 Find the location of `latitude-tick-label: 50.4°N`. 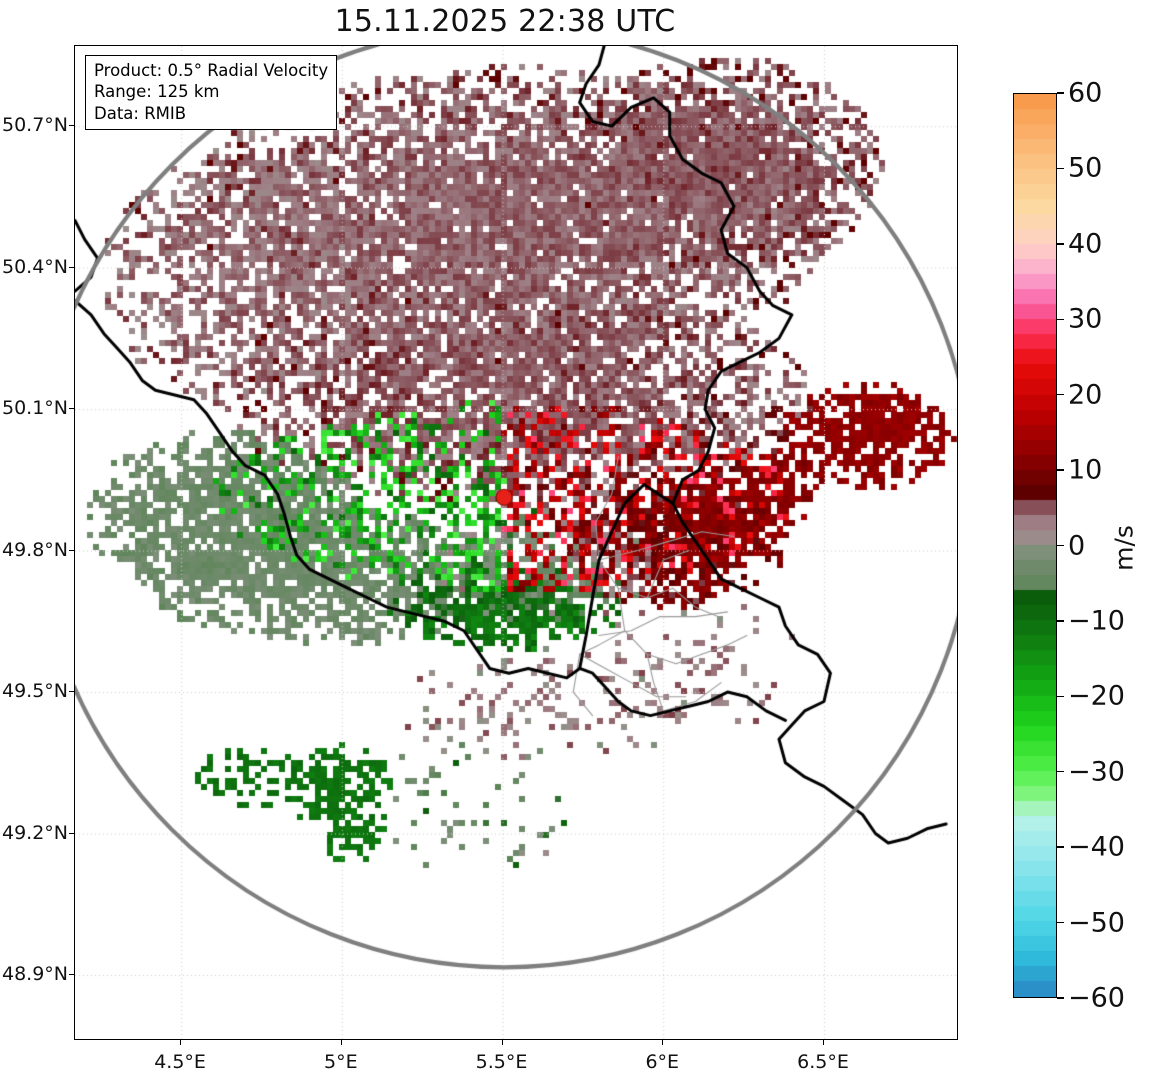

latitude-tick-label: 50.4°N is located at coordinates (35, 266).